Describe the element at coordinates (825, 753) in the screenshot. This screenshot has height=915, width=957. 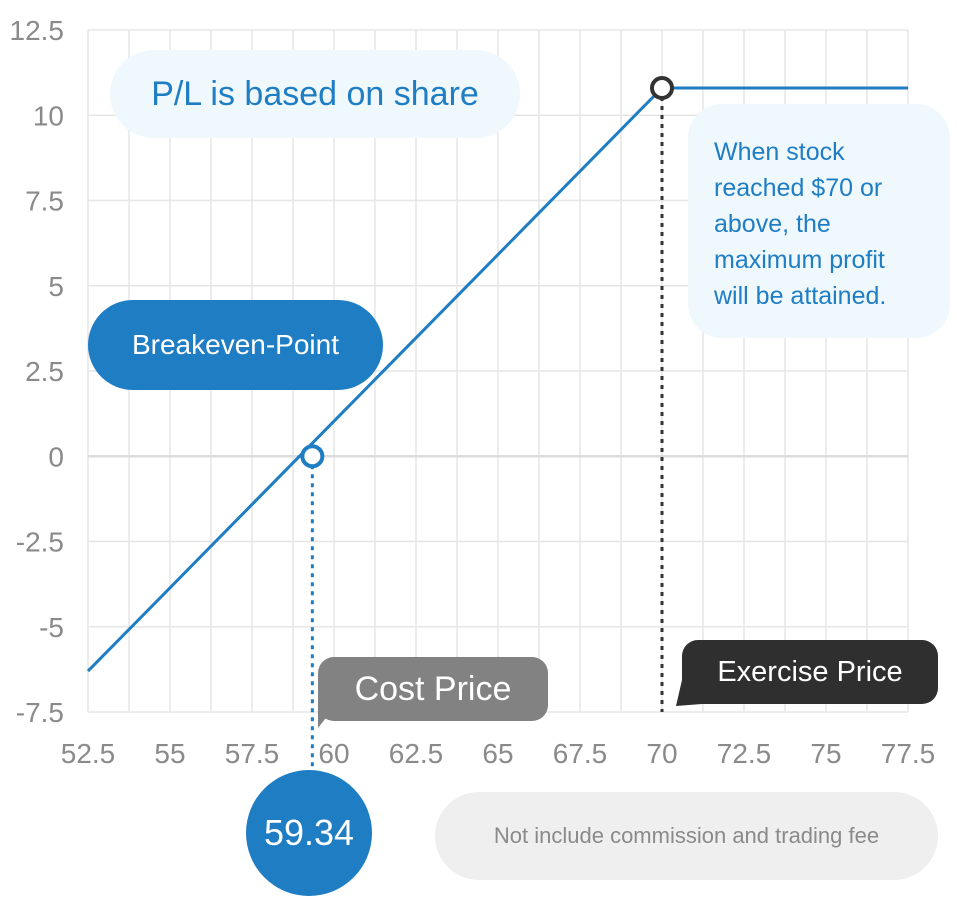
I see `x-tick-label: 75` at that location.